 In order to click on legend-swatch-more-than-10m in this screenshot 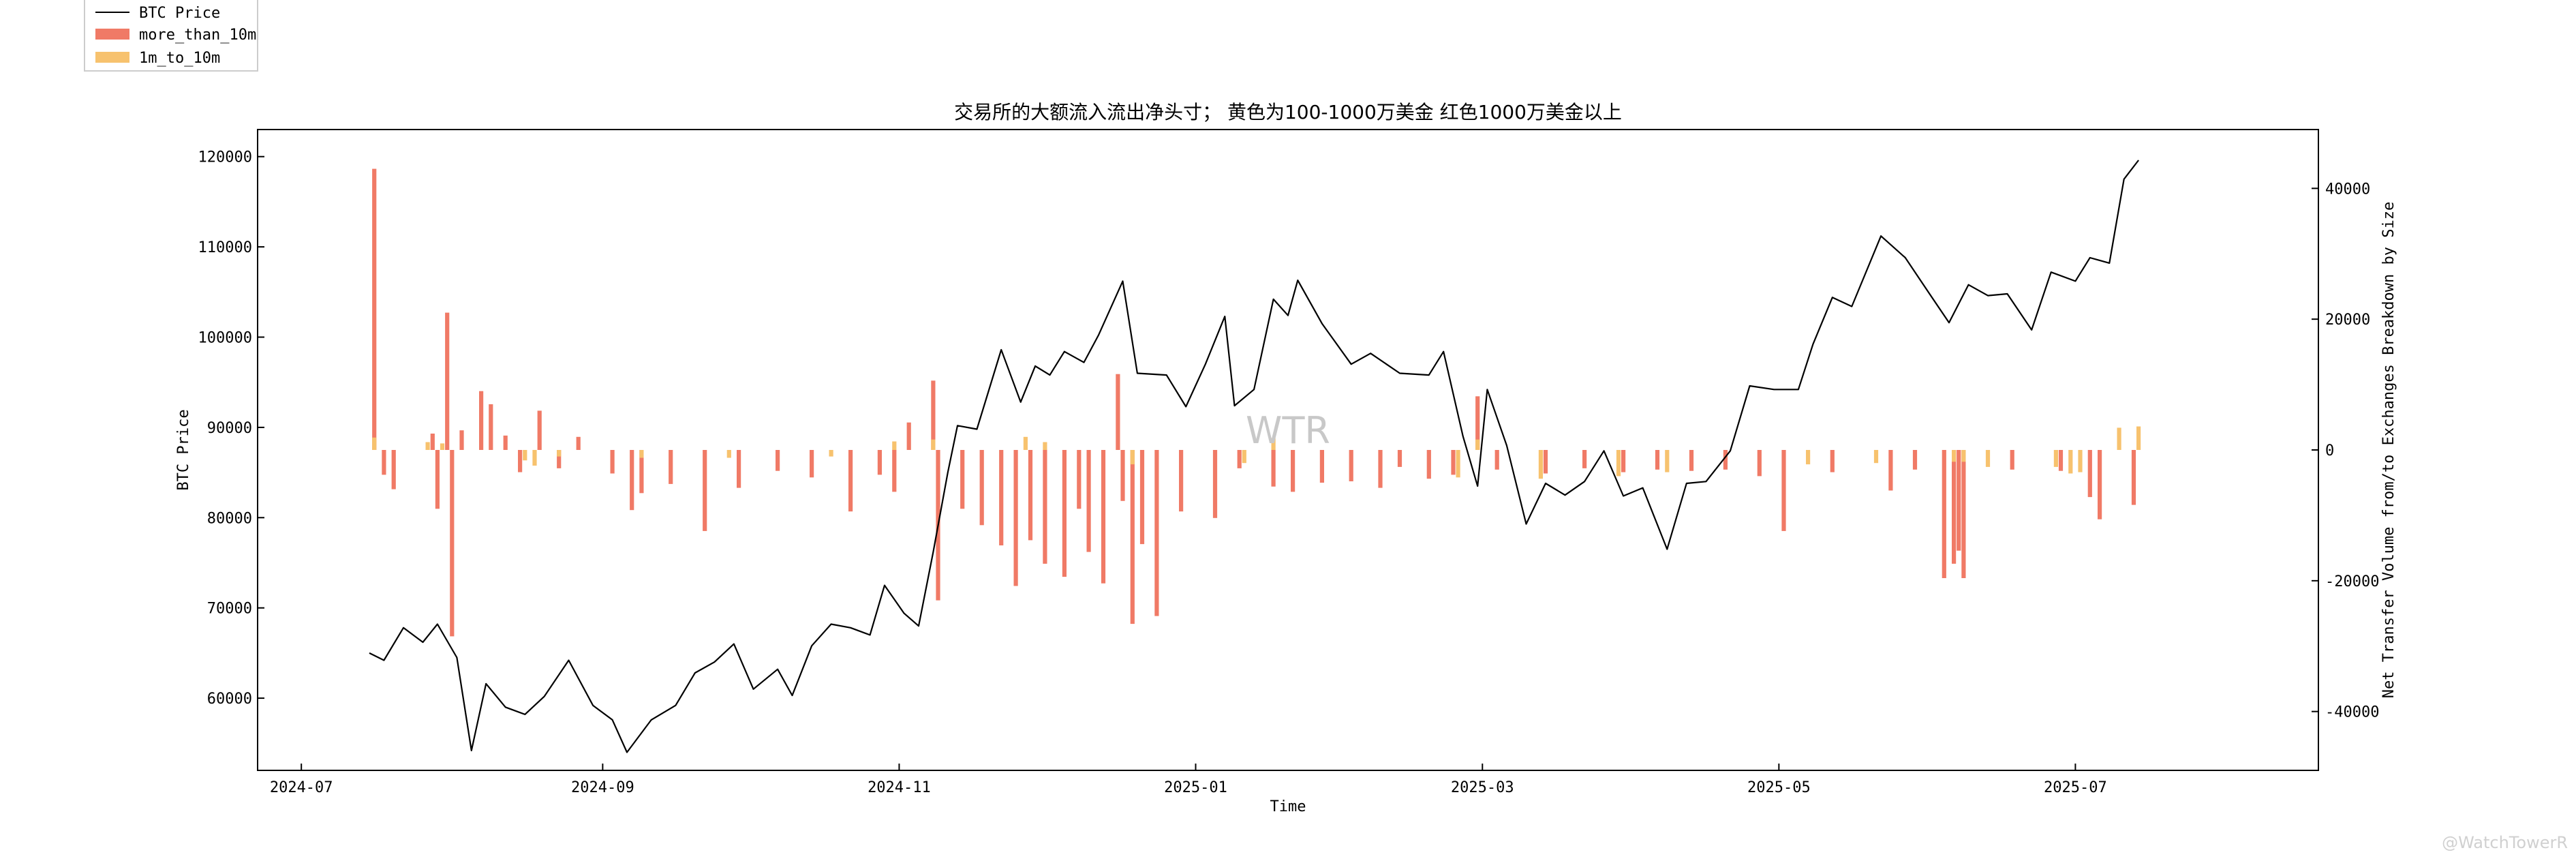, I will do `click(112, 34)`.